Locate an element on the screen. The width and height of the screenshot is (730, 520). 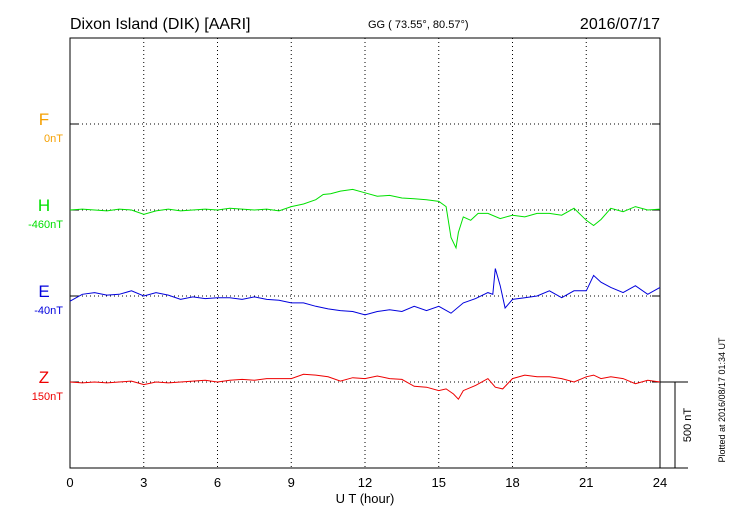
xtick-label-3: 3 is located at coordinates (143, 482).